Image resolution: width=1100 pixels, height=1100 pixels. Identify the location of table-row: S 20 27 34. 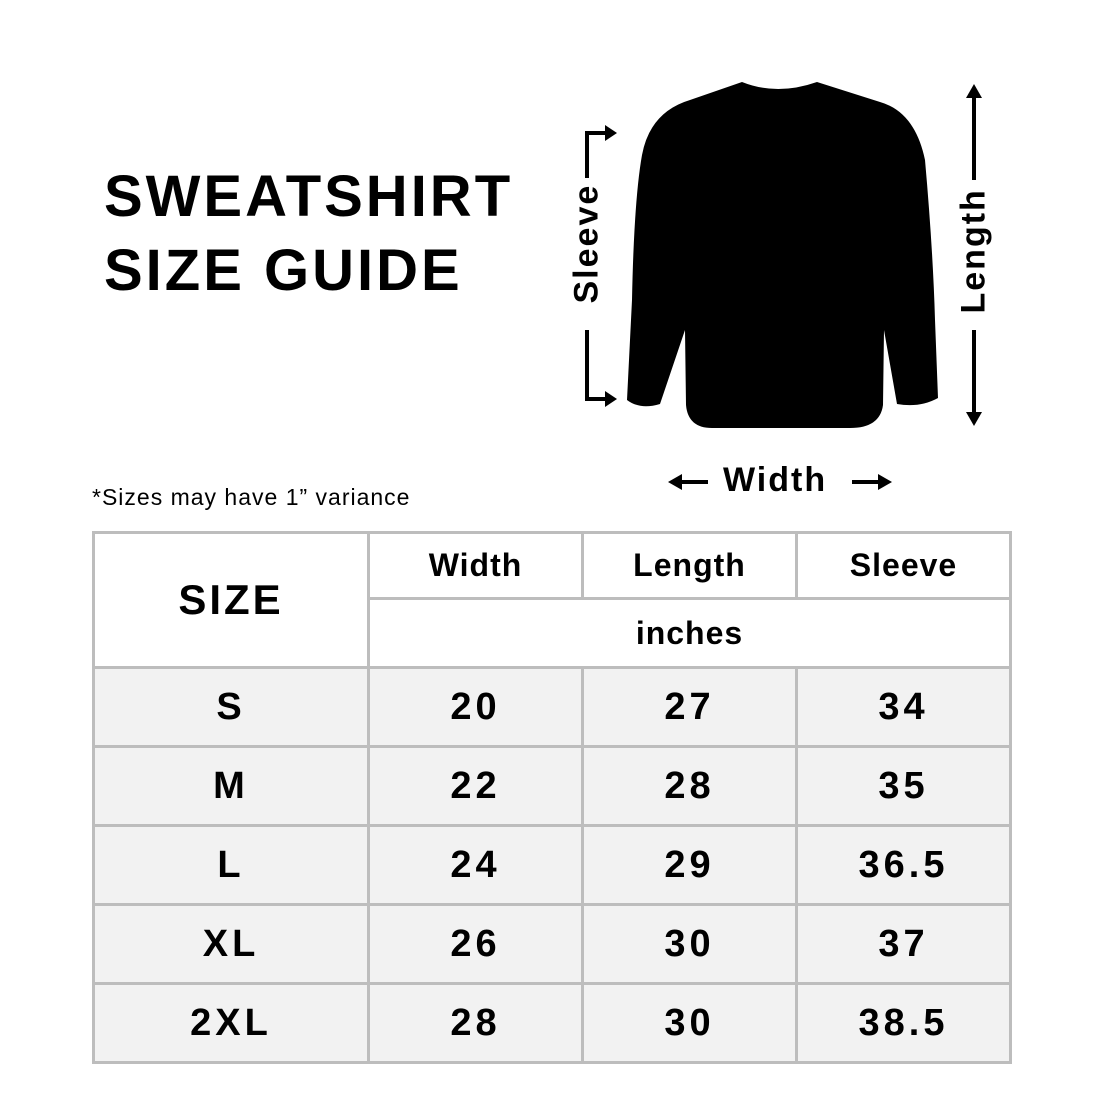
(552, 707).